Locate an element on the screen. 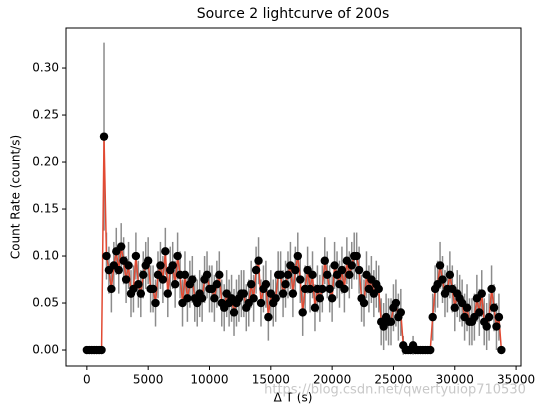 This screenshot has width=538, height=409. chart-title: Source 2 lightcurve of 200s is located at coordinates (293, 14).